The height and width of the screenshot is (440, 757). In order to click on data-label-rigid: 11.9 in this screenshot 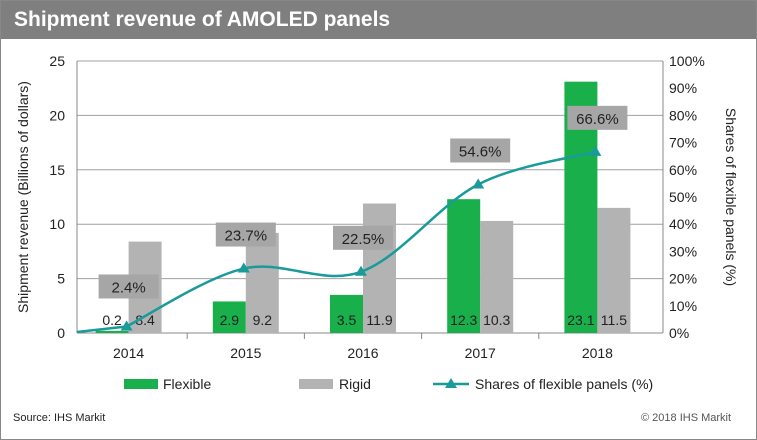, I will do `click(379, 320)`.